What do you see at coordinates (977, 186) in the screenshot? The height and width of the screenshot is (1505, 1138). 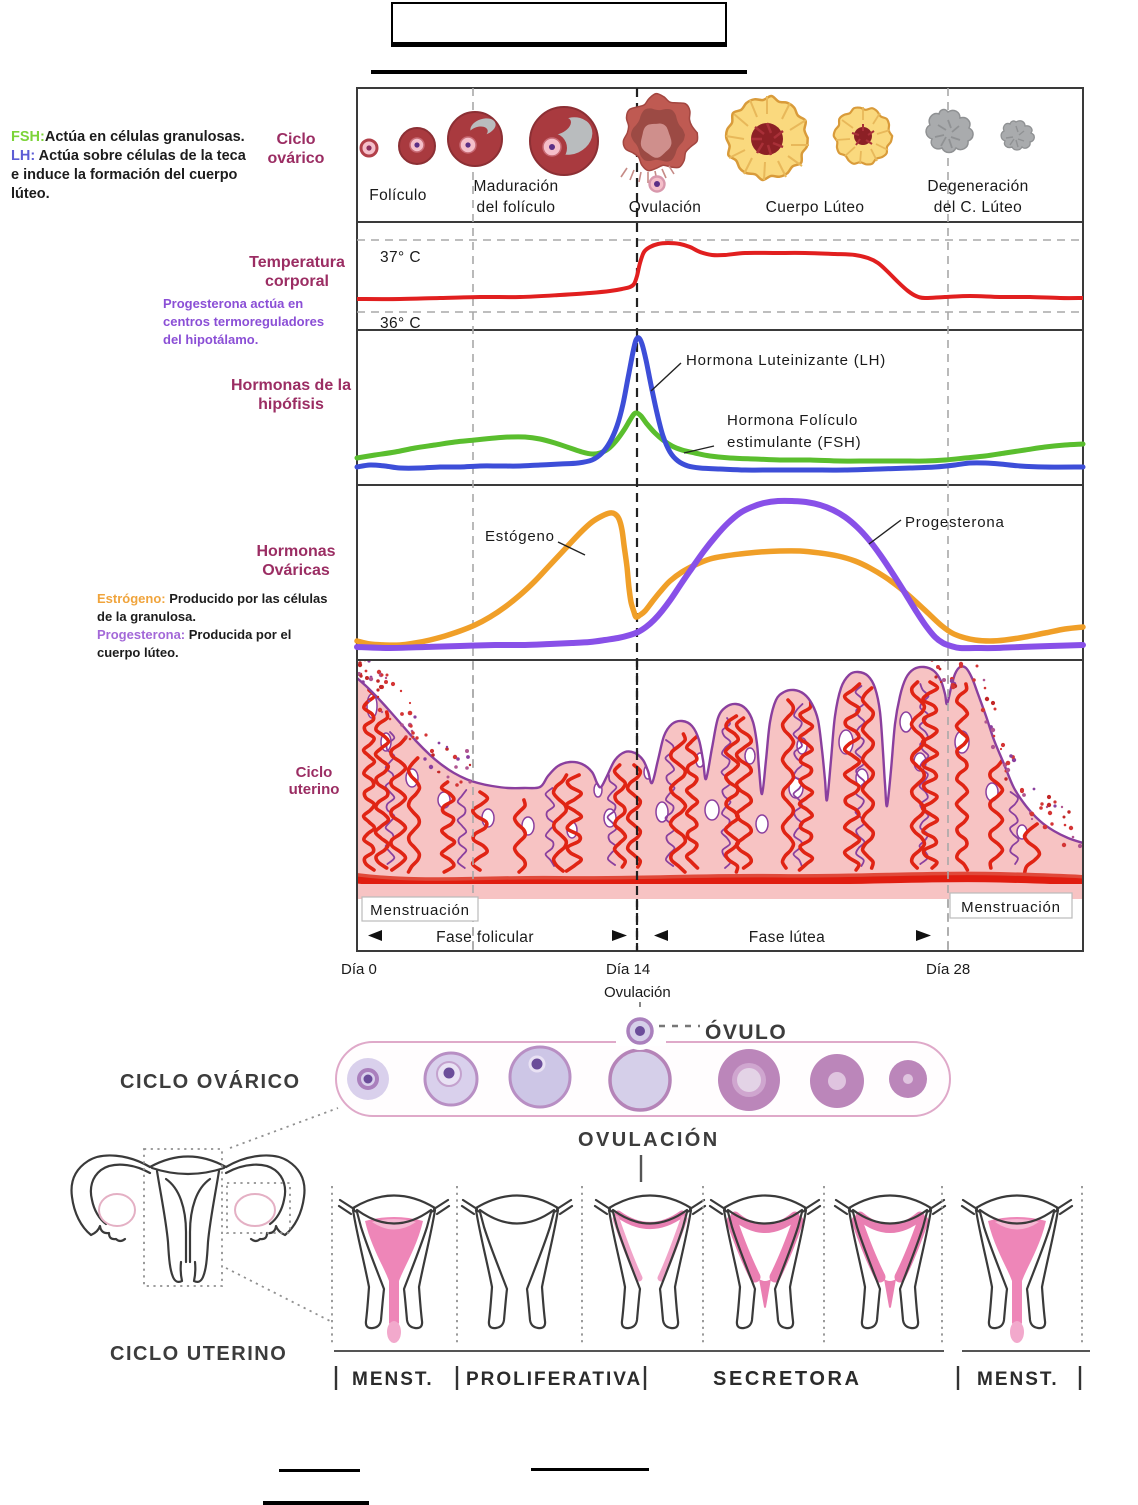 I see `svg-text: Degeneración` at bounding box center [977, 186].